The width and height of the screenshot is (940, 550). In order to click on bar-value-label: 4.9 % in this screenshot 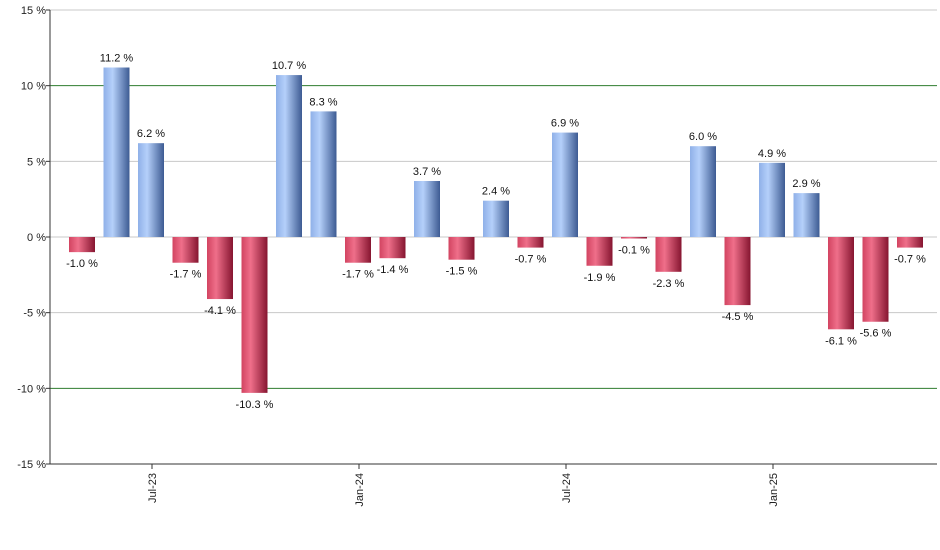, I will do `click(772, 154)`.